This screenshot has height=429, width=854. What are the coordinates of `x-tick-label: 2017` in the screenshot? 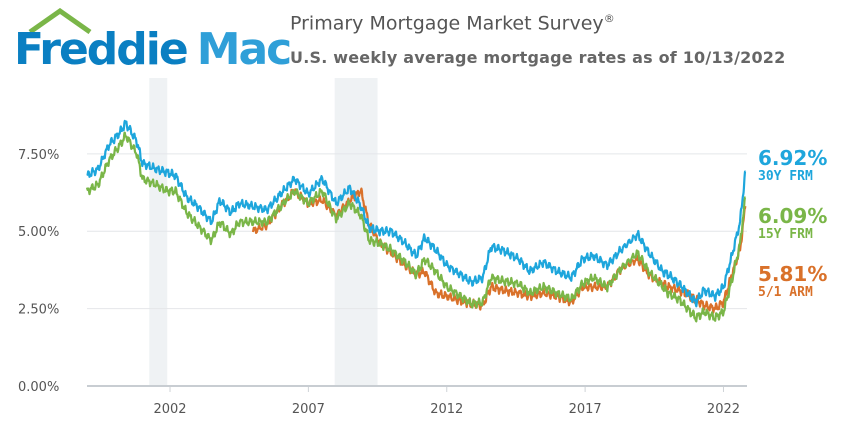 It's located at (585, 409).